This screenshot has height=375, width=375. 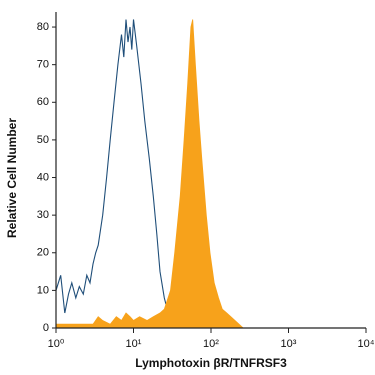 What do you see at coordinates (12, 178) in the screenshot?
I see `y-axis-title: Relative Cell Number` at bounding box center [12, 178].